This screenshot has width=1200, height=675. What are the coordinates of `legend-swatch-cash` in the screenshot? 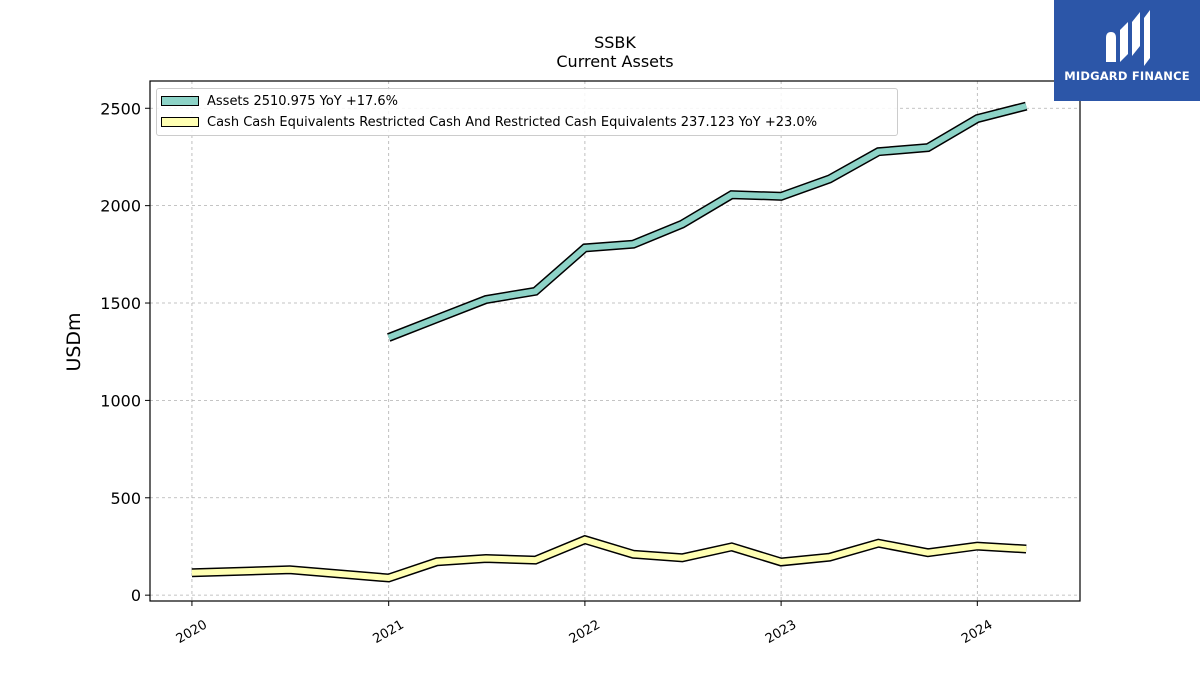 It's located at (180, 122).